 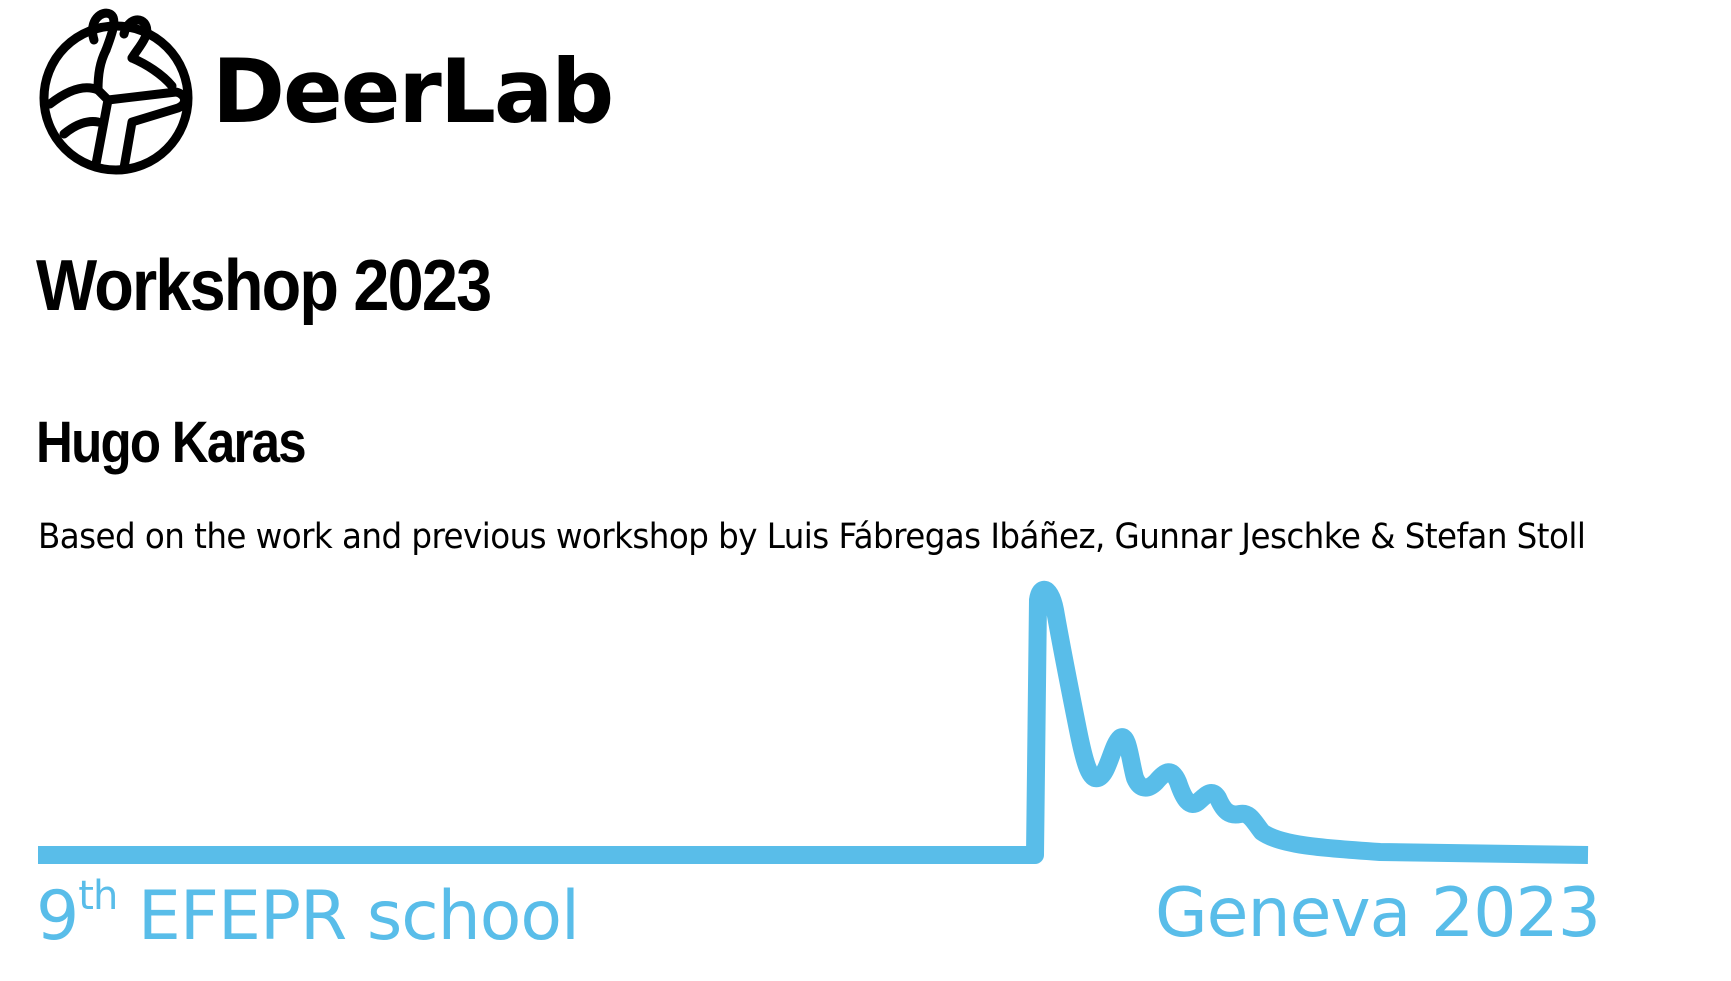 What do you see at coordinates (171, 442) in the screenshot?
I see `author-name: Hugo Karas` at bounding box center [171, 442].